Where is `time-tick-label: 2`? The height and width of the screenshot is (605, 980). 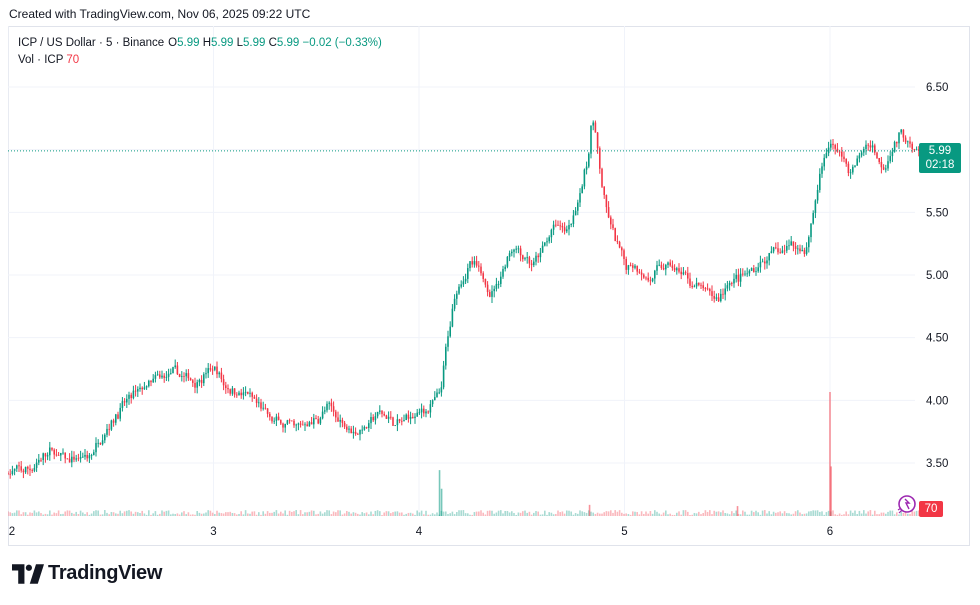 time-tick-label: 2 is located at coordinates (12, 532).